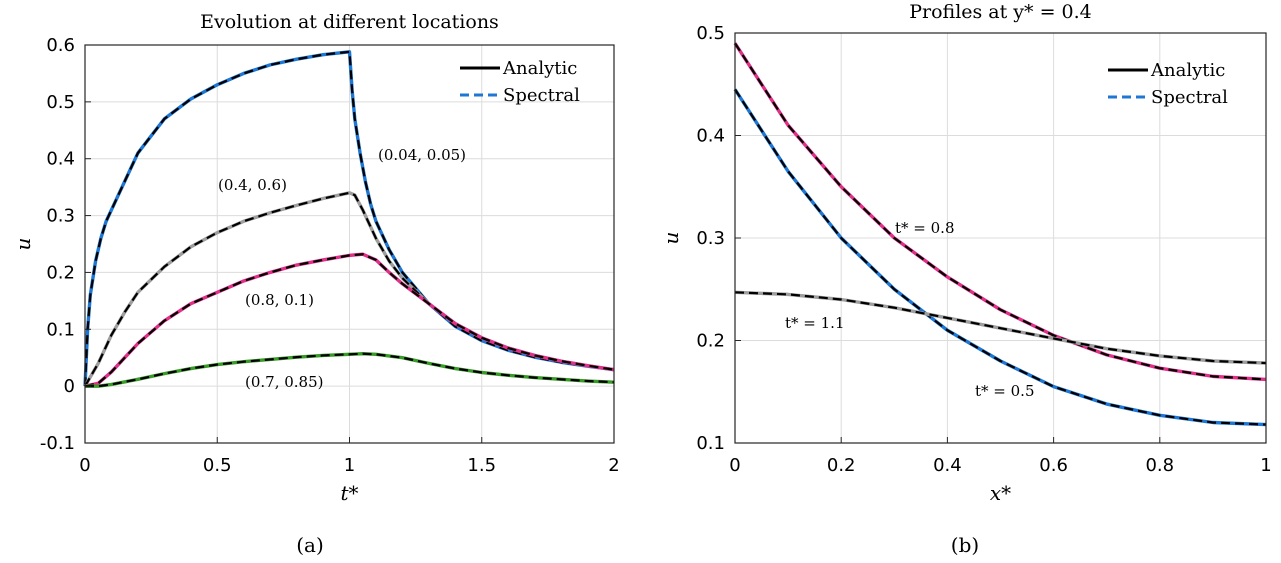 Image resolution: width=1281 pixels, height=563 pixels. What do you see at coordinates (349, 493) in the screenshot?
I see `panel-a-x-axis-label: t*` at bounding box center [349, 493].